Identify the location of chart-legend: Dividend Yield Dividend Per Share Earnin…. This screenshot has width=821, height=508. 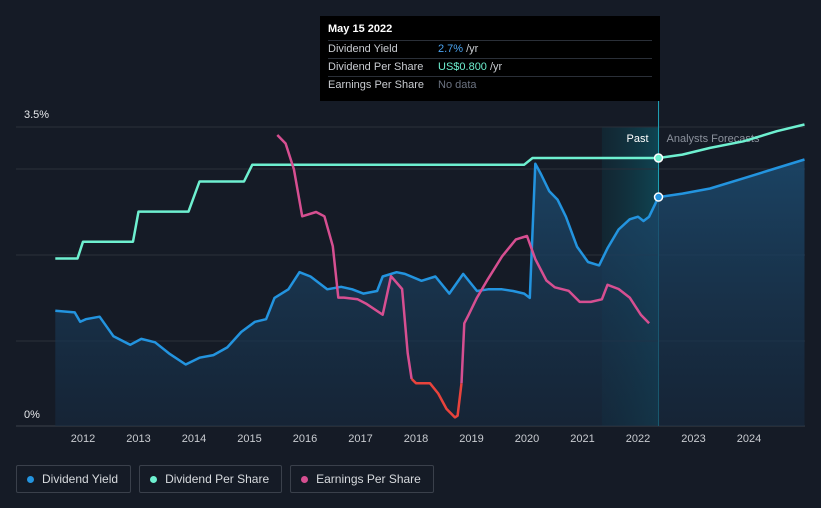
(225, 479).